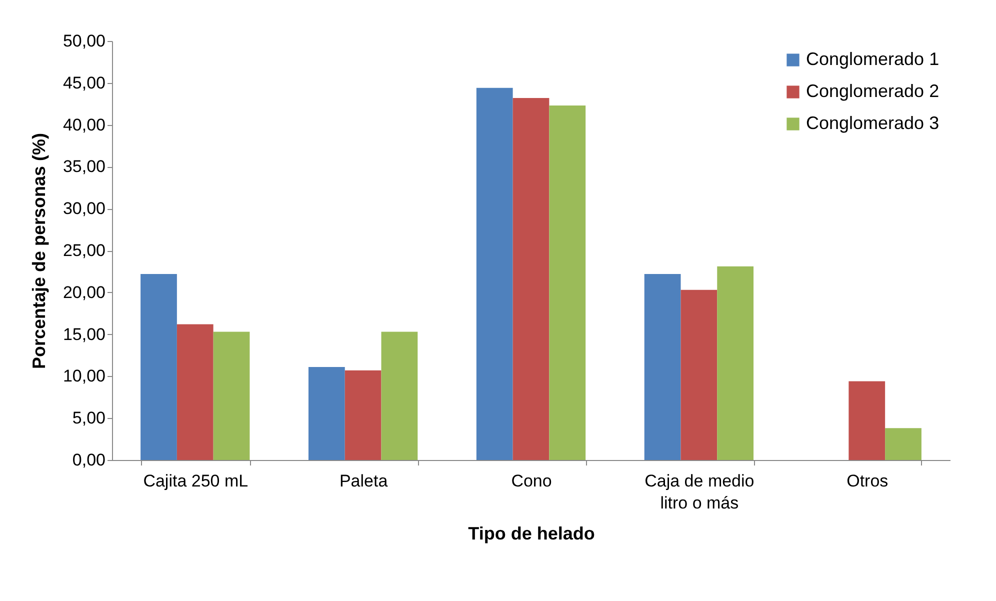  What do you see at coordinates (84, 41) in the screenshot?
I see `y-tick-label: 50,00` at bounding box center [84, 41].